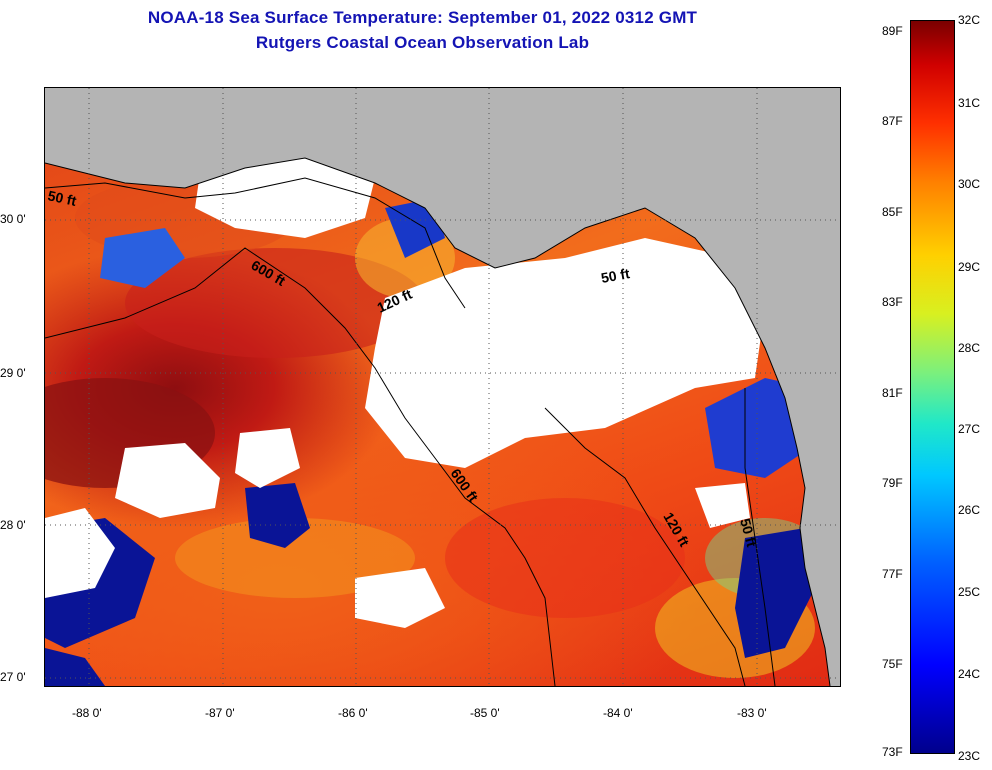 This screenshot has height=770, width=992. I want to click on colorbar-c-26: 26C, so click(969, 510).